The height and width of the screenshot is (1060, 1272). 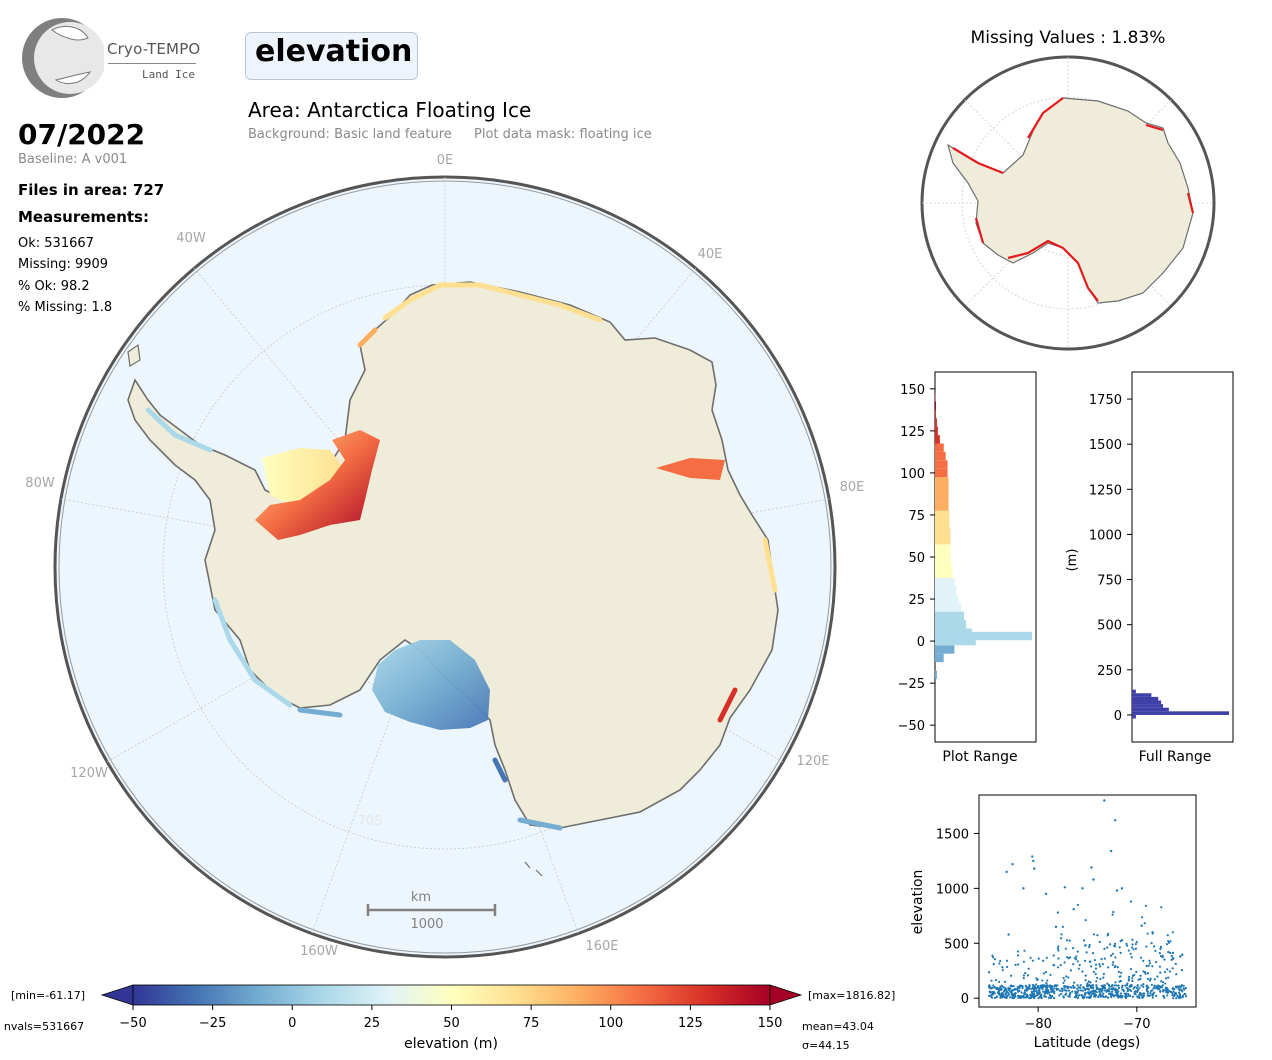 I want to click on lon-label-80e: 80E, so click(x=852, y=487).